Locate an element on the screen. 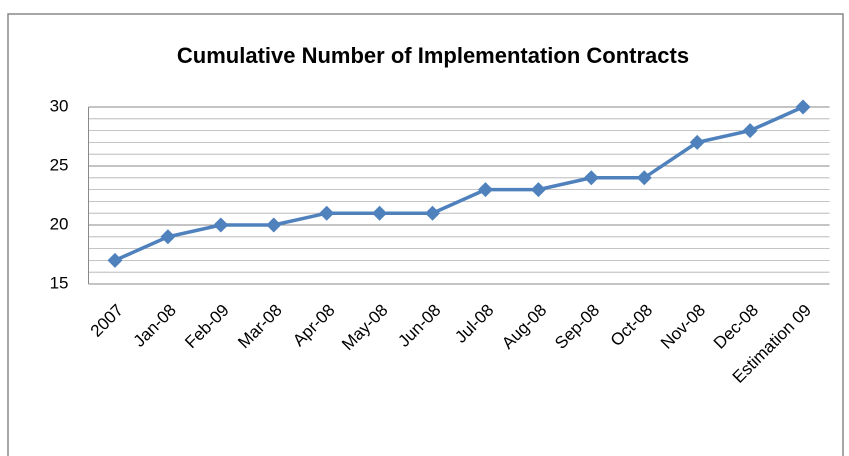 This screenshot has height=456, width=849. y-tick-label: 30 is located at coordinates (59, 105).